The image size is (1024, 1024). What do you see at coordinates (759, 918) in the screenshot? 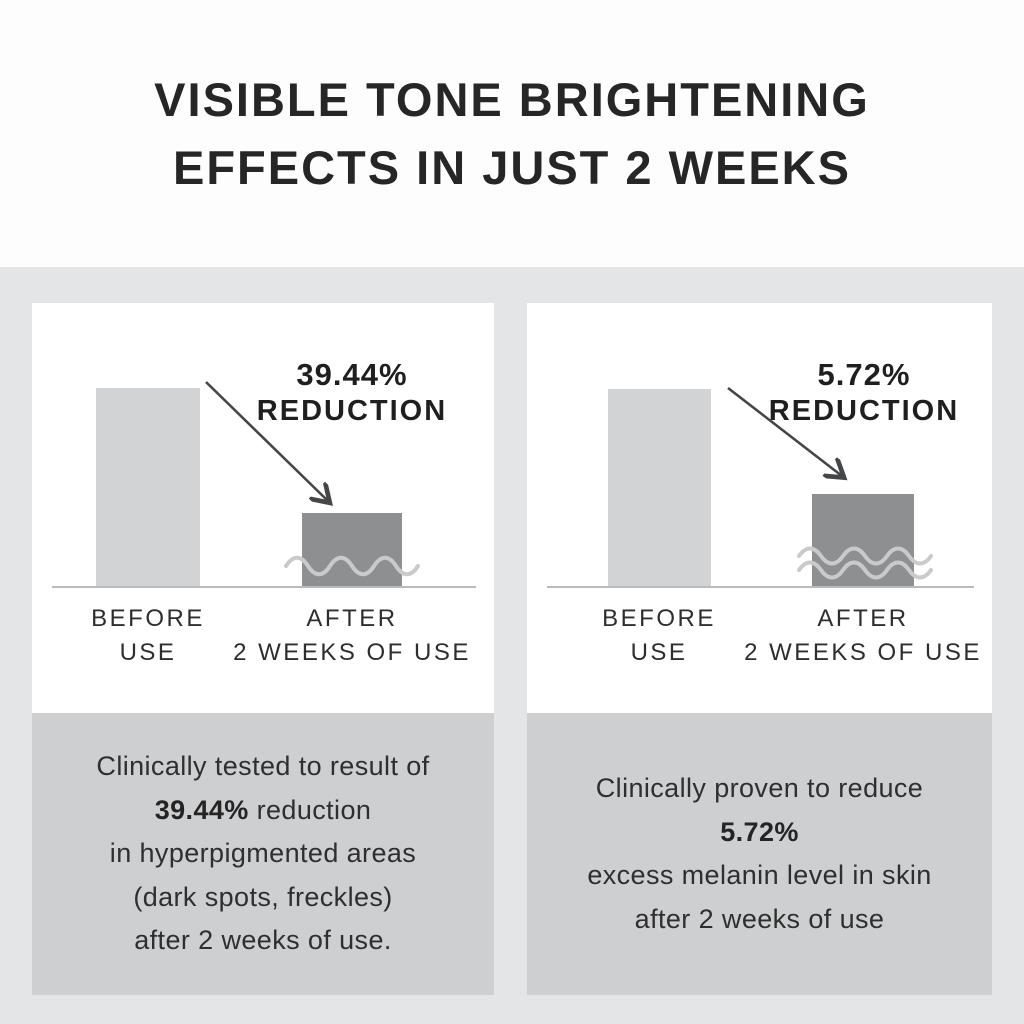
I see `caption-line: after 2 weeks of use` at bounding box center [759, 918].